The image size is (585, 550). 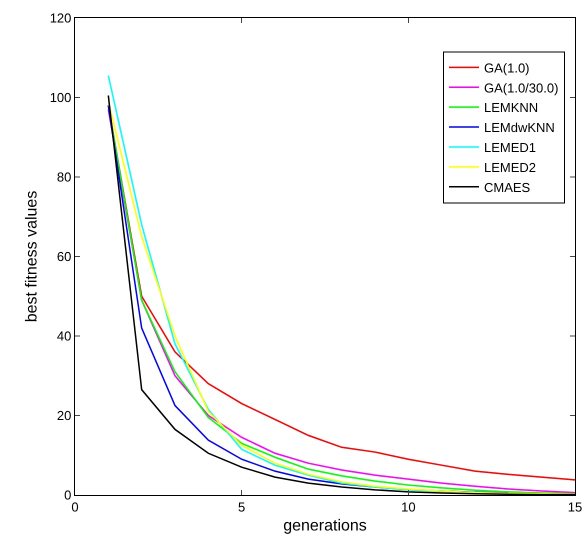 I want to click on legend-label: LEMdwKNN, so click(x=519, y=128).